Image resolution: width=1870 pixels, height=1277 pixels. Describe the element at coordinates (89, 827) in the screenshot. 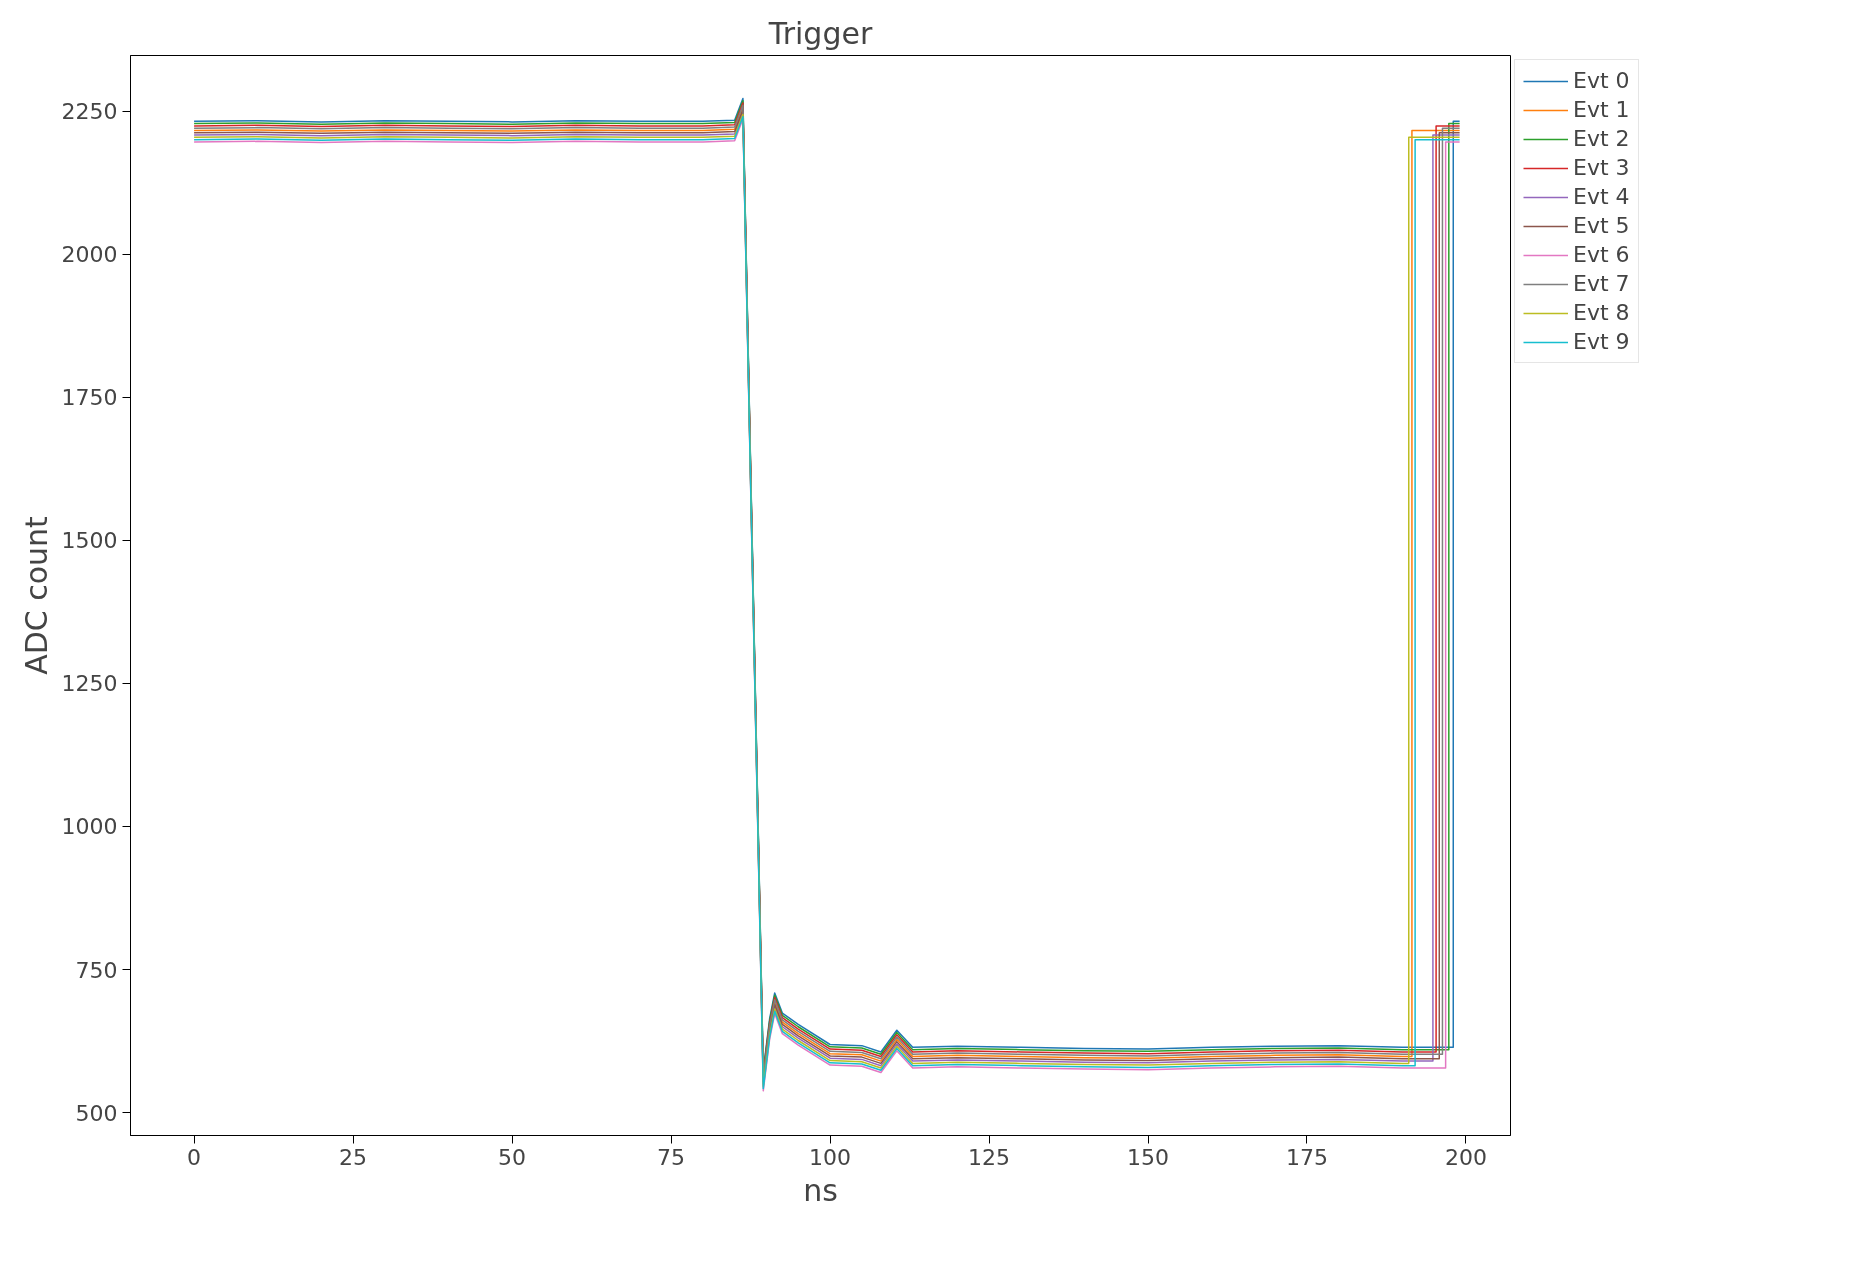

I see `y-tick-label: 1000` at that location.